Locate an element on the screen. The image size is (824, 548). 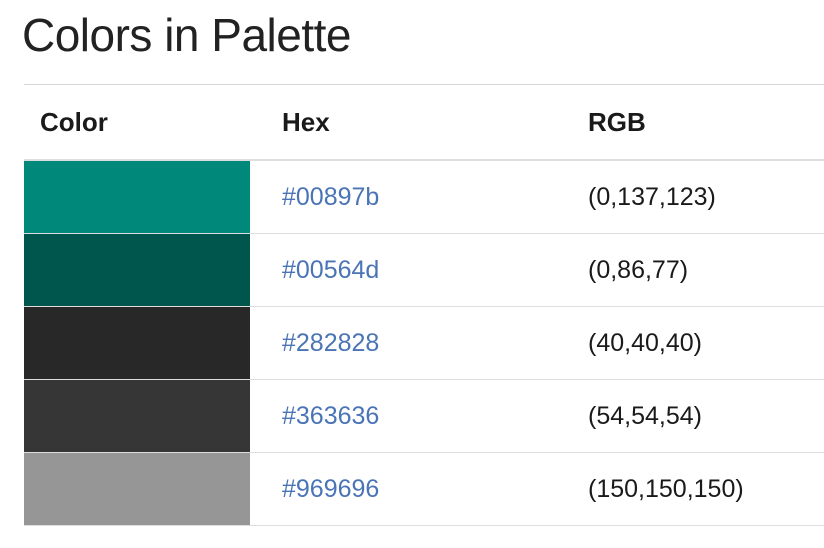
page-title: Colors in Palette is located at coordinates (187, 35).